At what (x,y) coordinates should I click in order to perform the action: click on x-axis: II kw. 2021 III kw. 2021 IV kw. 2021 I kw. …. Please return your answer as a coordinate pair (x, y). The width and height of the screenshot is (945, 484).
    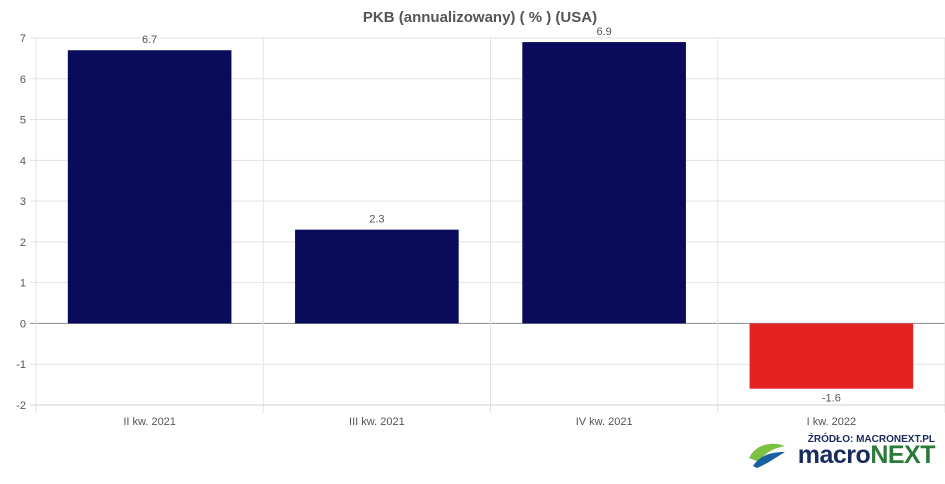
    Looking at the image, I should click on (489, 422).